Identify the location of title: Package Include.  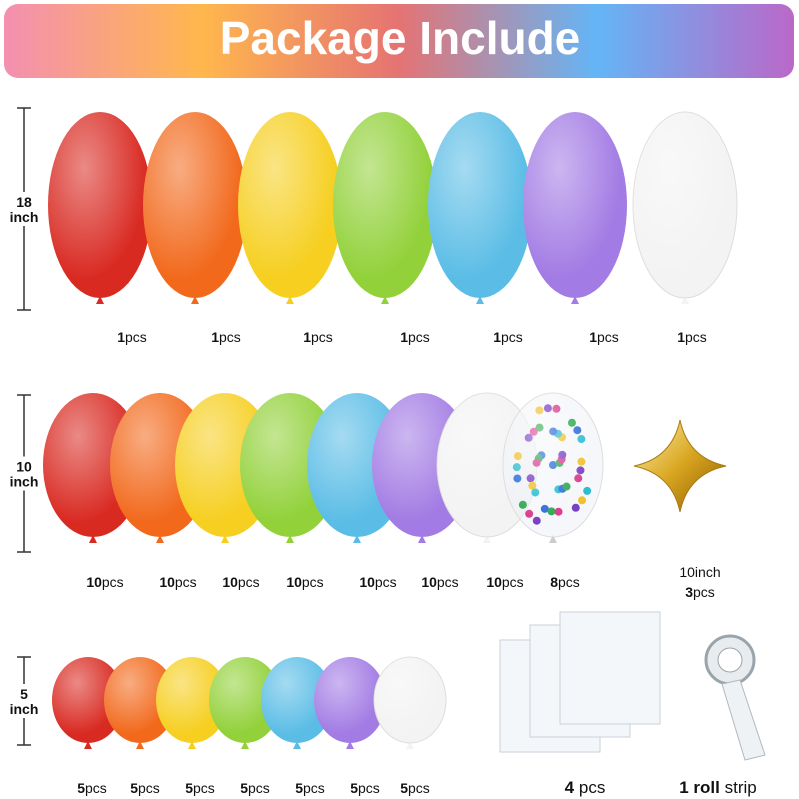
(400, 38).